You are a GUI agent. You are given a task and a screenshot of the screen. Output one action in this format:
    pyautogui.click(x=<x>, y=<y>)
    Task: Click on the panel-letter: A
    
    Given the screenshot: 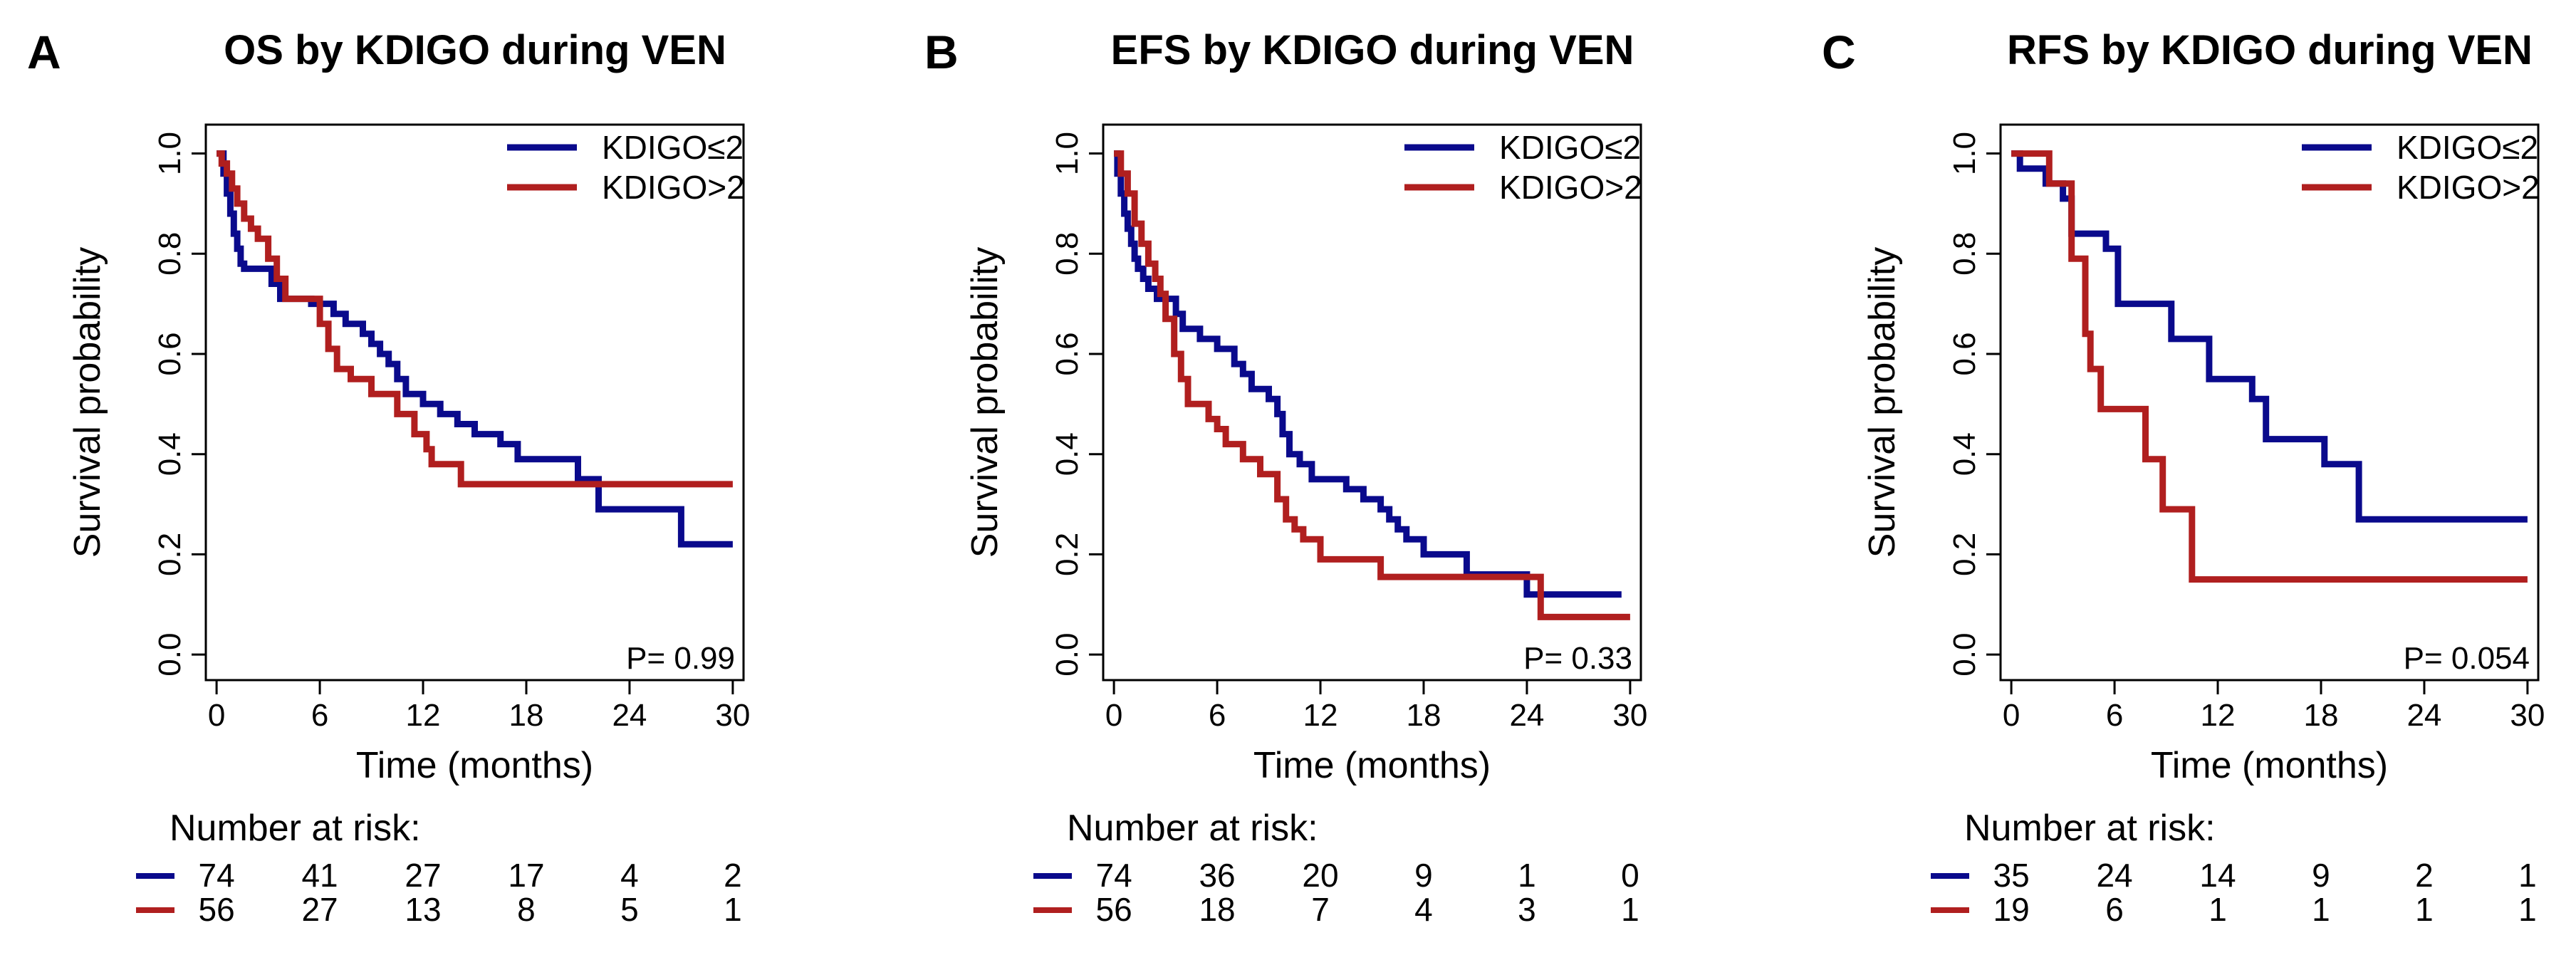 What is the action you would take?
    pyautogui.click(x=44, y=52)
    